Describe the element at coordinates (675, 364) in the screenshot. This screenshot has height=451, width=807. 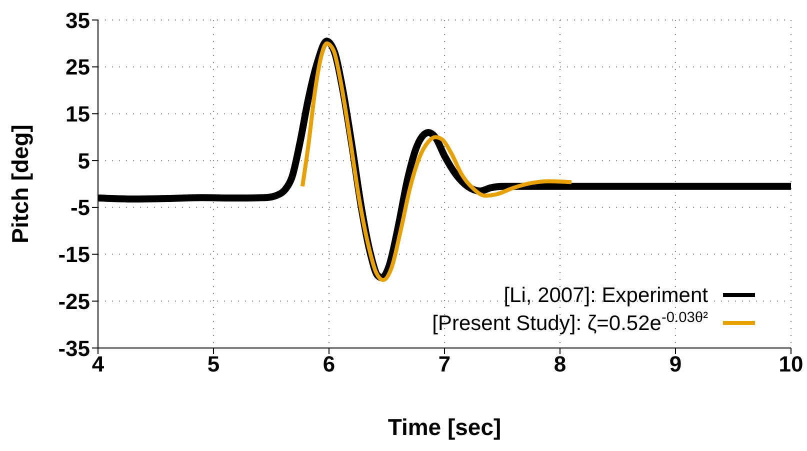
I see `x-tick-label: 9` at that location.